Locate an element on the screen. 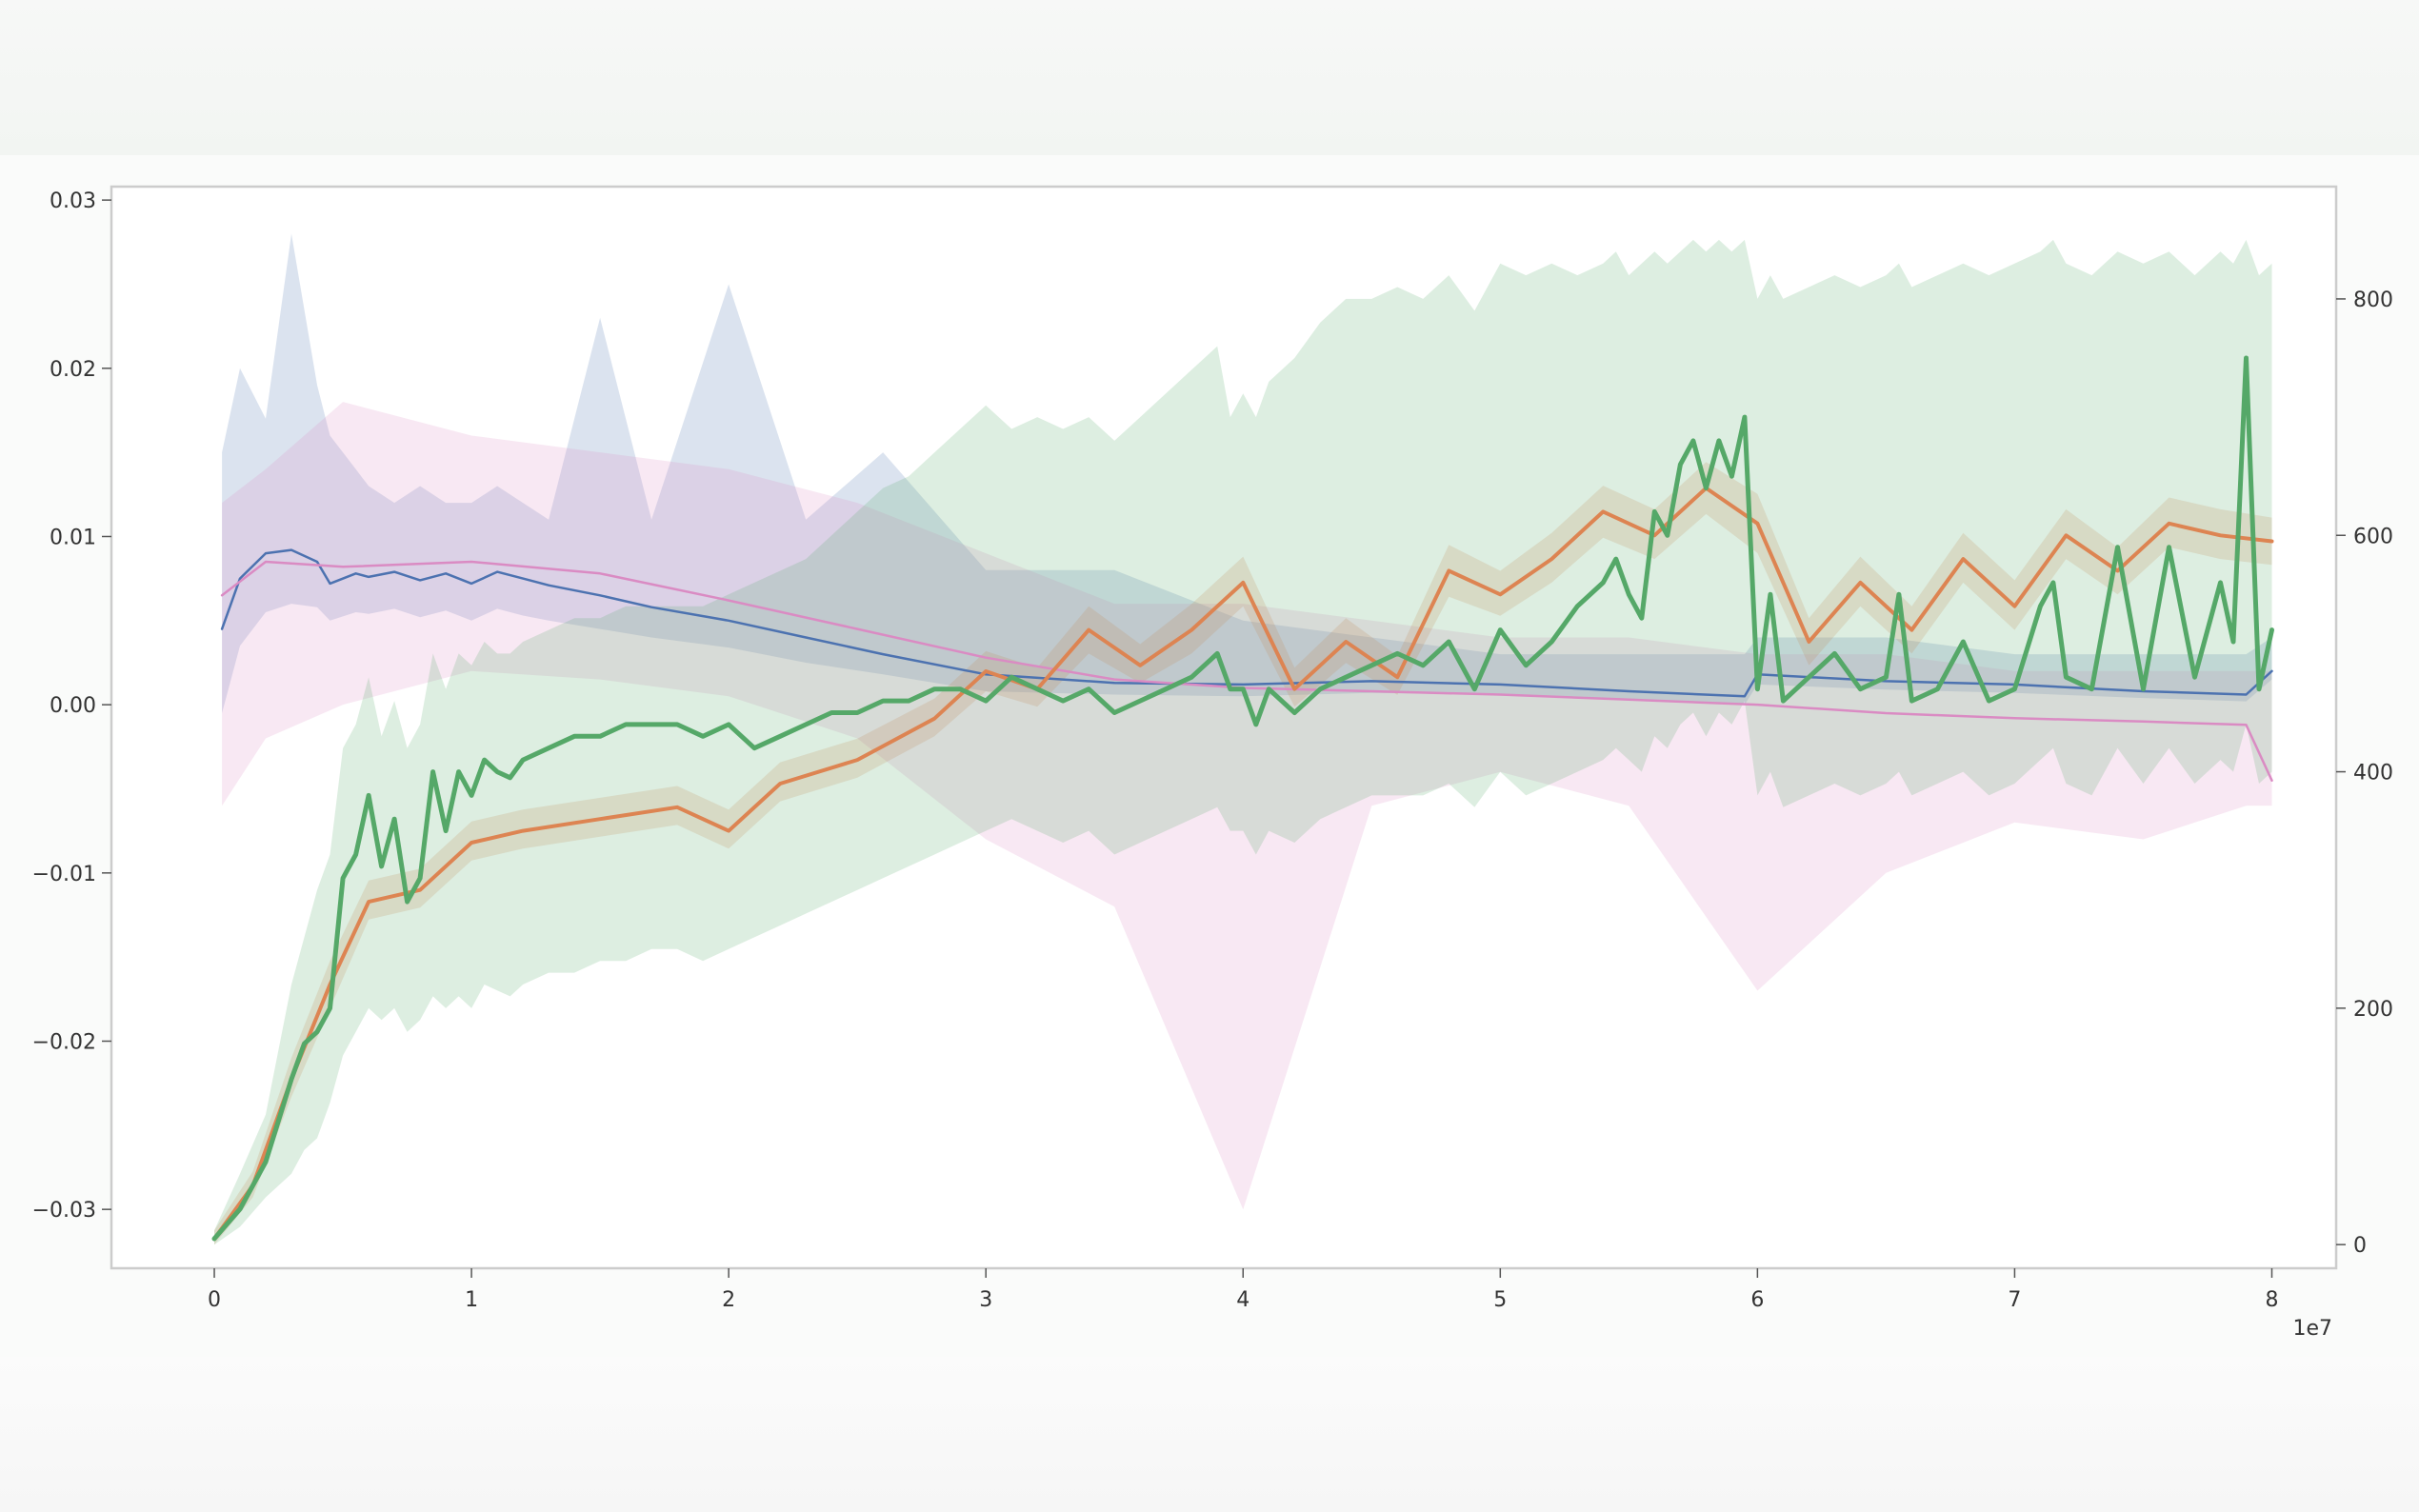 This screenshot has height=1512, width=2419. y-right-tick-label: 200 is located at coordinates (2373, 1010).